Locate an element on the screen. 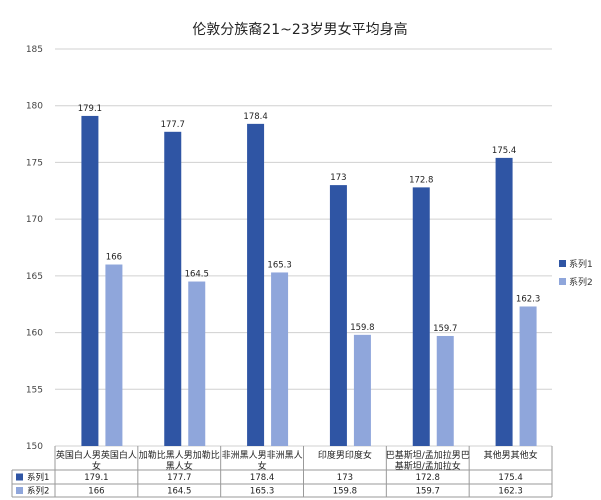  data-label: 175.4 is located at coordinates (504, 151).